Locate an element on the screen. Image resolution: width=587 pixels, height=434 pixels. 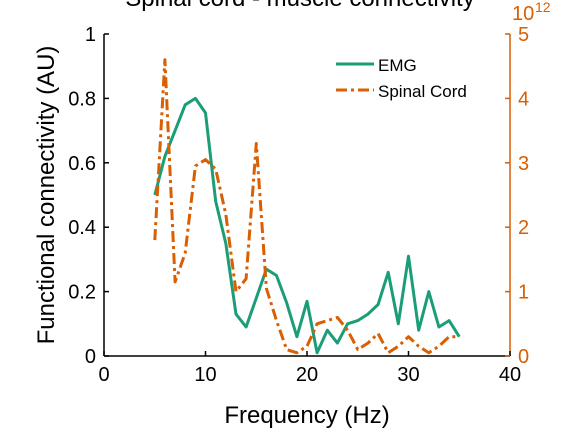
legend: EMG Spinal Cord is located at coordinates (401, 78).